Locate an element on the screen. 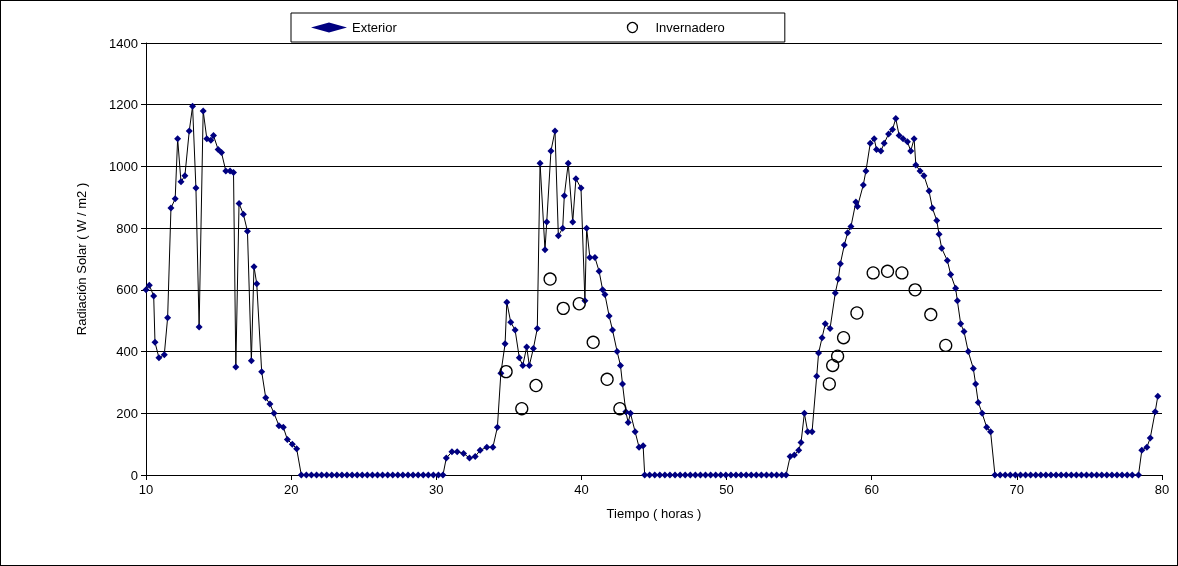  y-tick-label: 800 is located at coordinates (127, 228).